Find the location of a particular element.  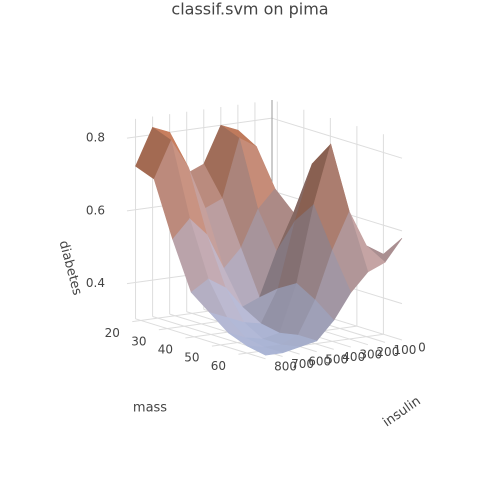

z-tick-label: 0.4 is located at coordinates (95, 283).